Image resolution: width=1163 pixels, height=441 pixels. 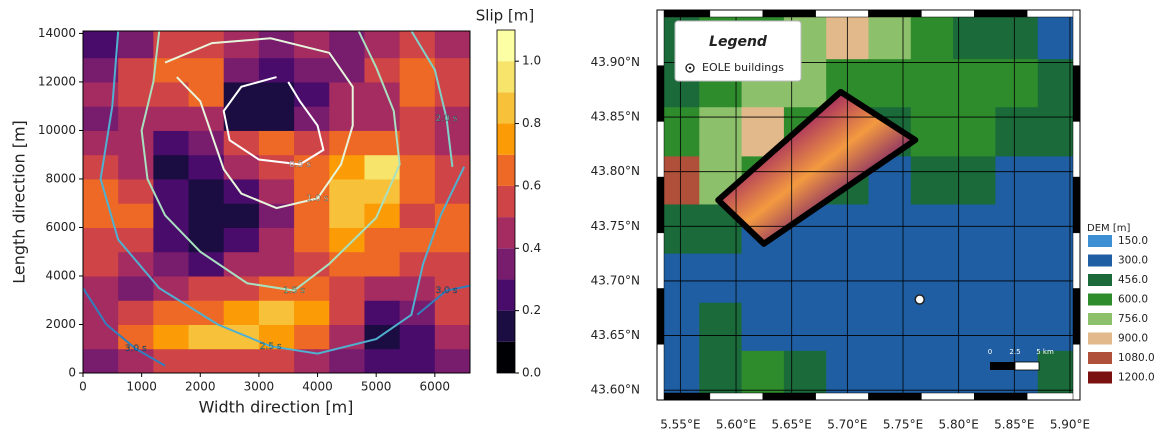 I want to click on contour-label: 1.5 s, so click(x=294, y=291).